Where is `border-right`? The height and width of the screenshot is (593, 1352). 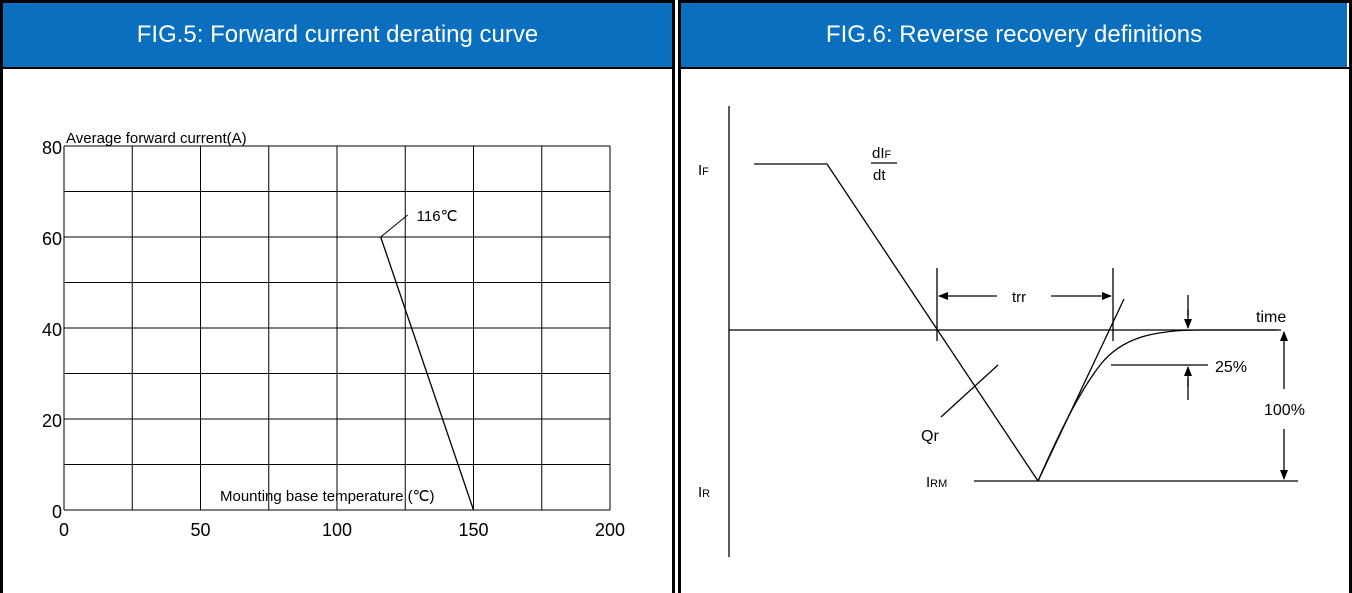 border-right is located at coordinates (1350, 296).